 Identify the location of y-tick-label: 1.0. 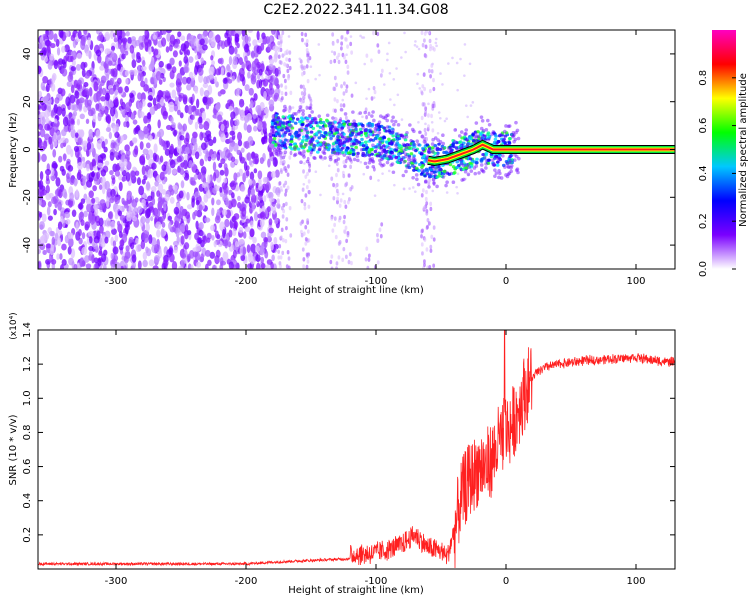
(27, 398).